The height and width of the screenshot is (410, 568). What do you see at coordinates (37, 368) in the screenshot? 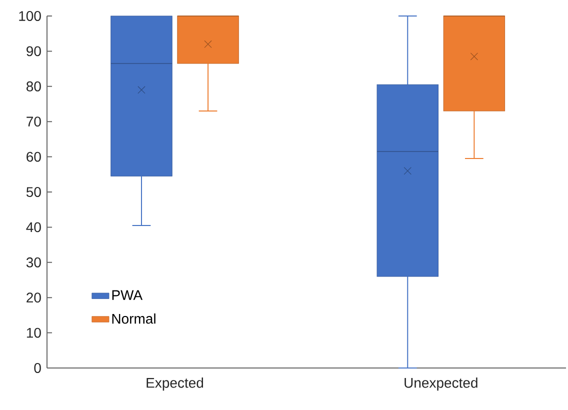
I see `y-tick-label: 0` at bounding box center [37, 368].